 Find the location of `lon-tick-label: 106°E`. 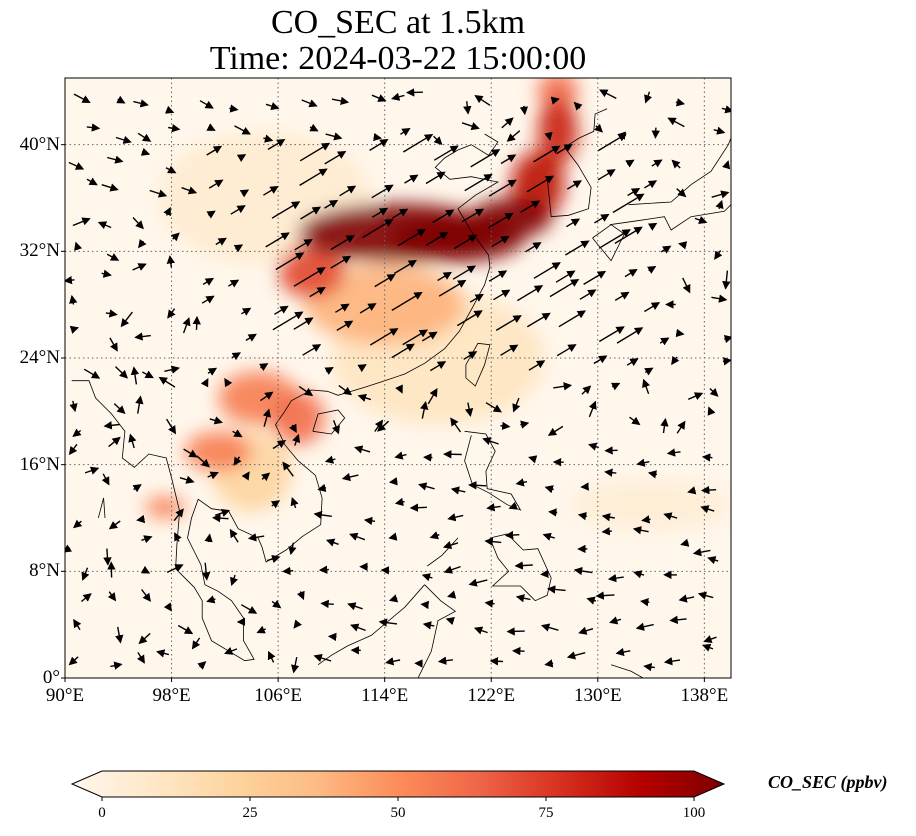

lon-tick-label: 106°E is located at coordinates (278, 695).